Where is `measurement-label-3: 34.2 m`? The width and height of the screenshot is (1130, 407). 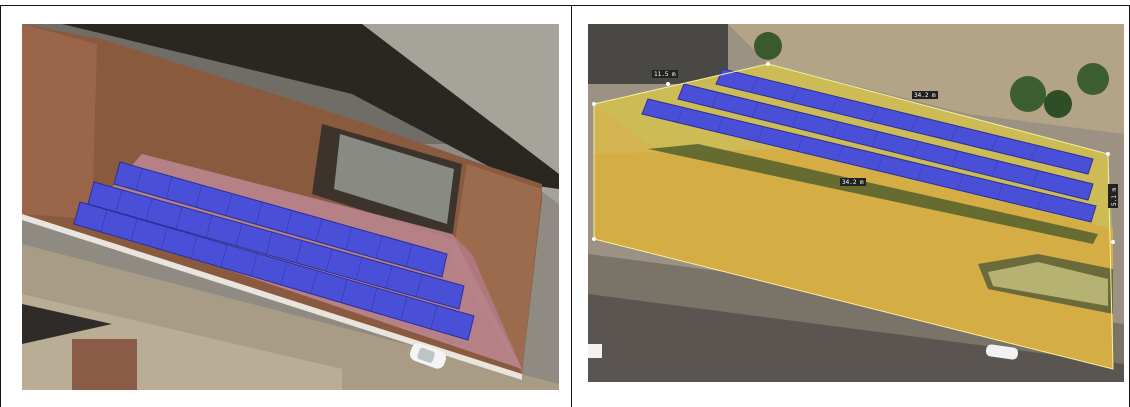 measurement-label-3: 34.2 m is located at coordinates (853, 182).